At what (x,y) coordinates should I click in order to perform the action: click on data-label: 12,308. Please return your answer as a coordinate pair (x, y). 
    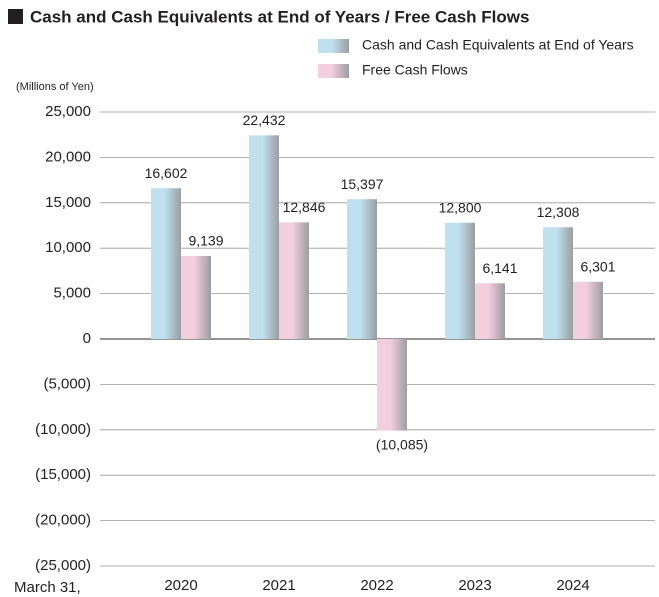
    Looking at the image, I should click on (558, 212).